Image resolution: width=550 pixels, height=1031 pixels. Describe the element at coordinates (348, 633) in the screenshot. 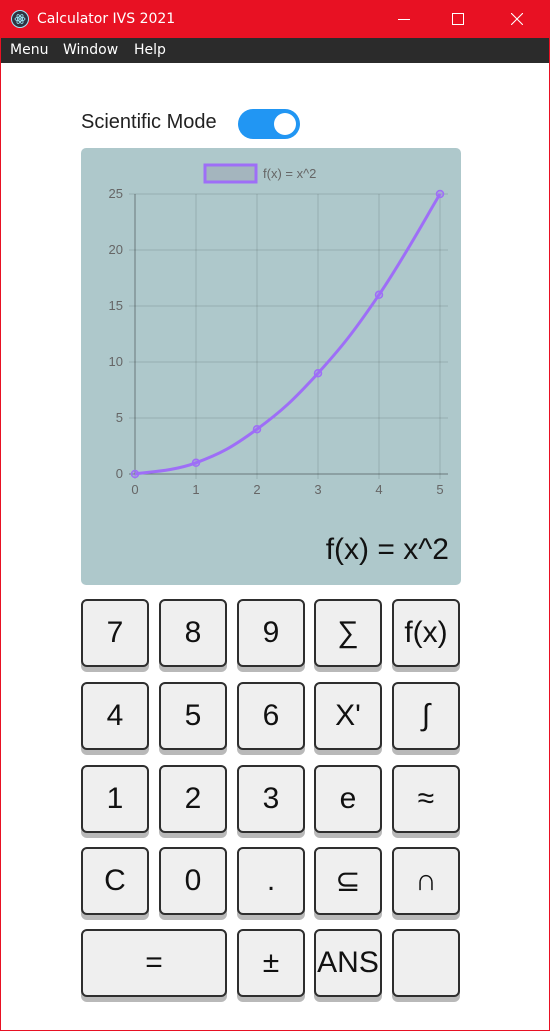

I see `key-sum: ∑` at that location.